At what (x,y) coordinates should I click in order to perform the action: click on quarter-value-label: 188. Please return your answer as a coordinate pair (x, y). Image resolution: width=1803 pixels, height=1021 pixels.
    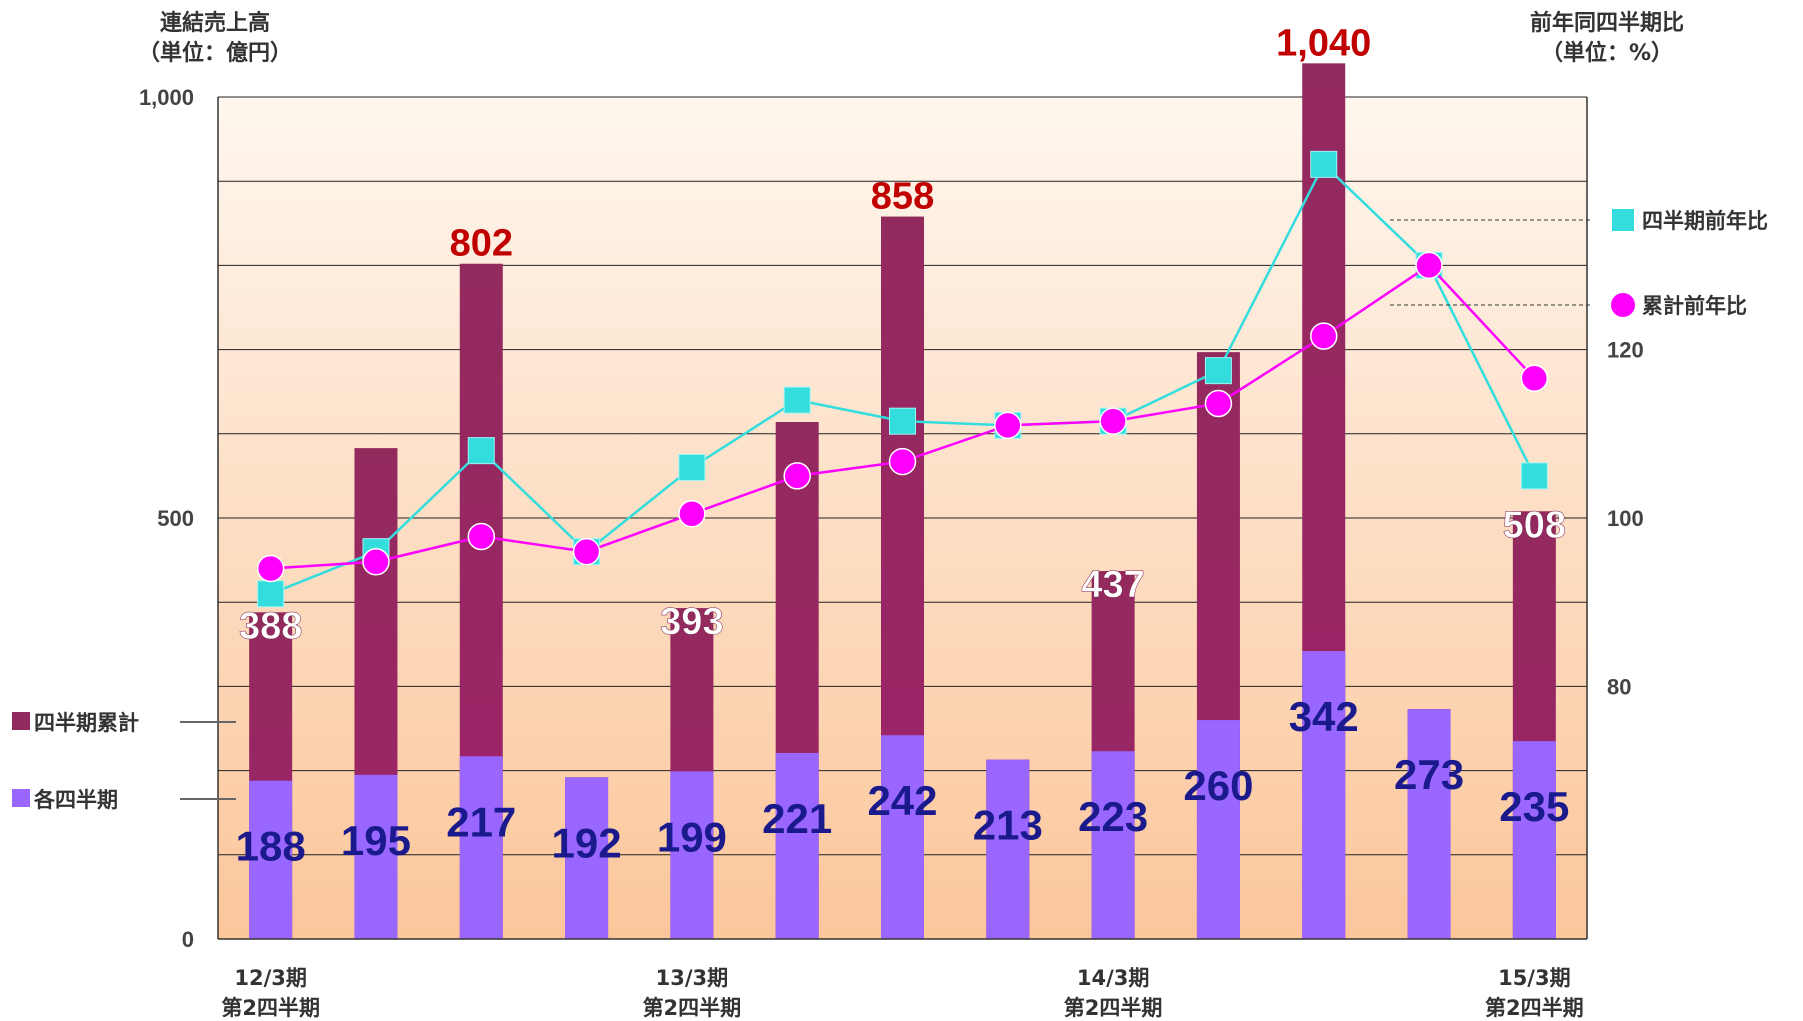
    Looking at the image, I should click on (271, 846).